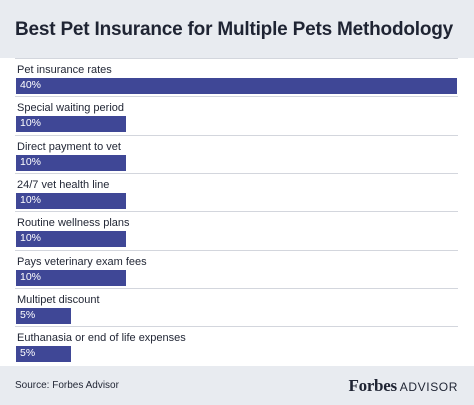 Image resolution: width=474 pixels, height=405 pixels. What do you see at coordinates (82, 261) in the screenshot?
I see `category-label: Pays veterinary exam fees` at bounding box center [82, 261].